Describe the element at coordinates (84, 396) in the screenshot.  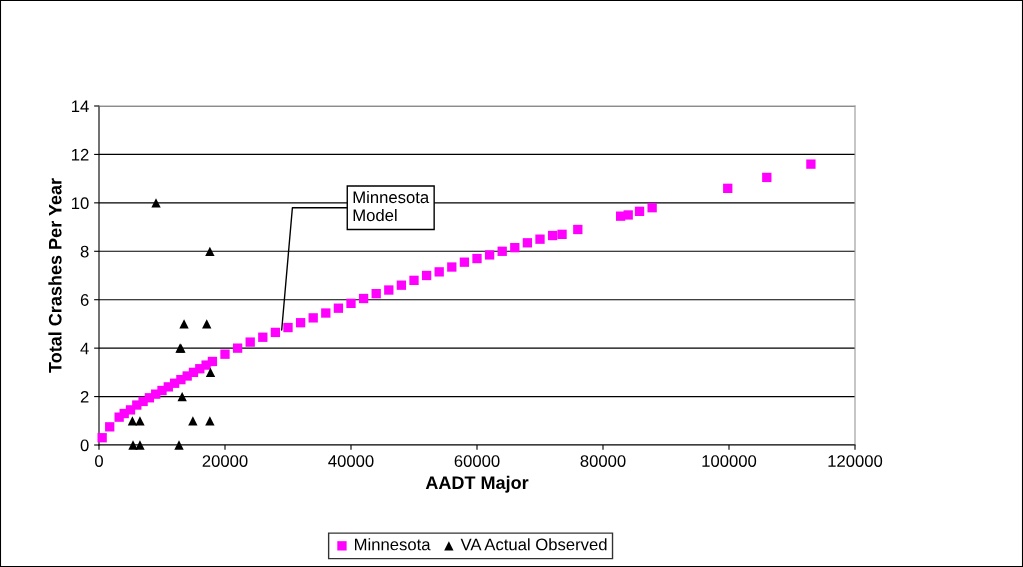
I see `y-tick-label: 2` at that location.